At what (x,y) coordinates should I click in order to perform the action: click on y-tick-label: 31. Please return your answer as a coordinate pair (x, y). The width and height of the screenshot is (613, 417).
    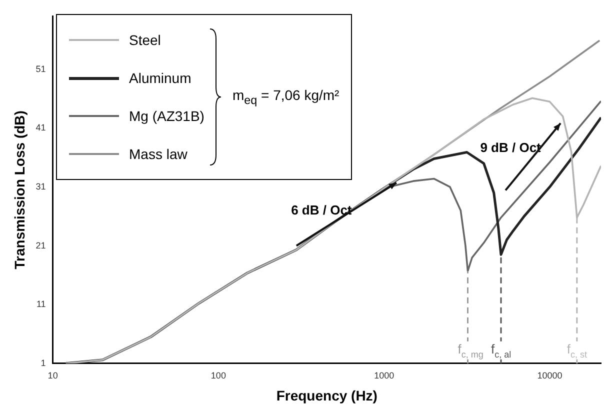
    Looking at the image, I should click on (41, 186).